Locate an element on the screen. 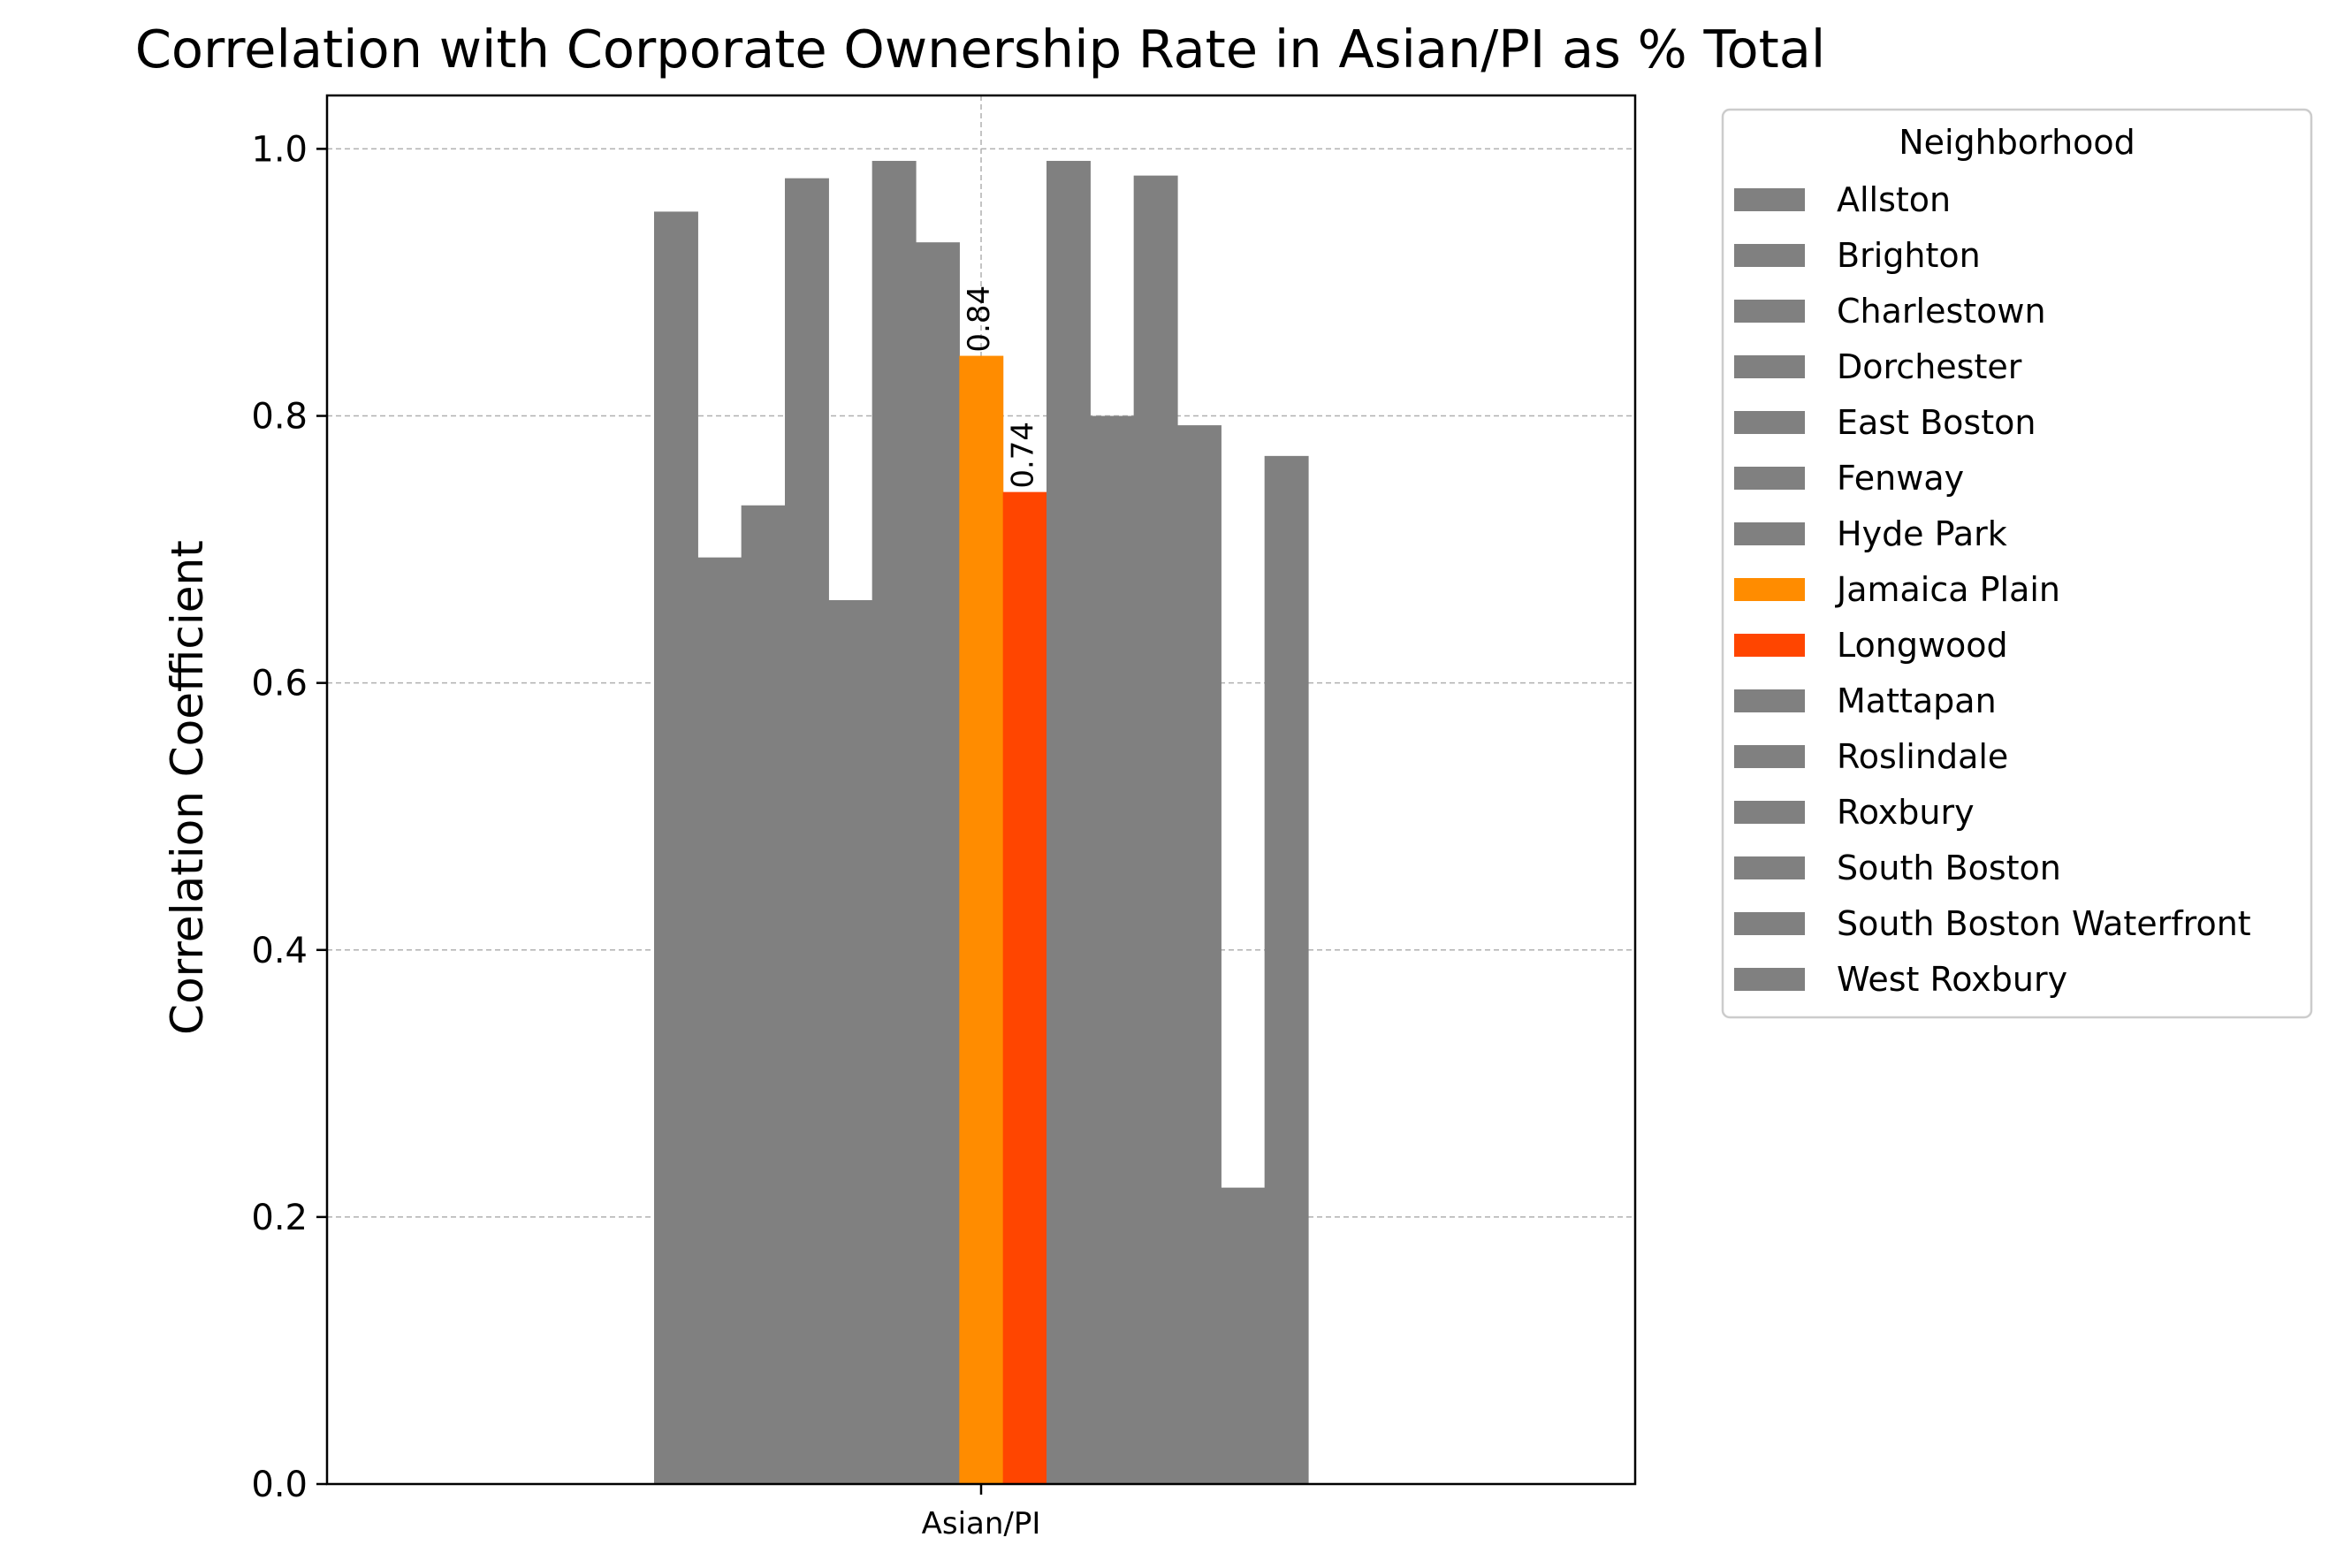  y-tick-label: 0.0 is located at coordinates (279, 1485).